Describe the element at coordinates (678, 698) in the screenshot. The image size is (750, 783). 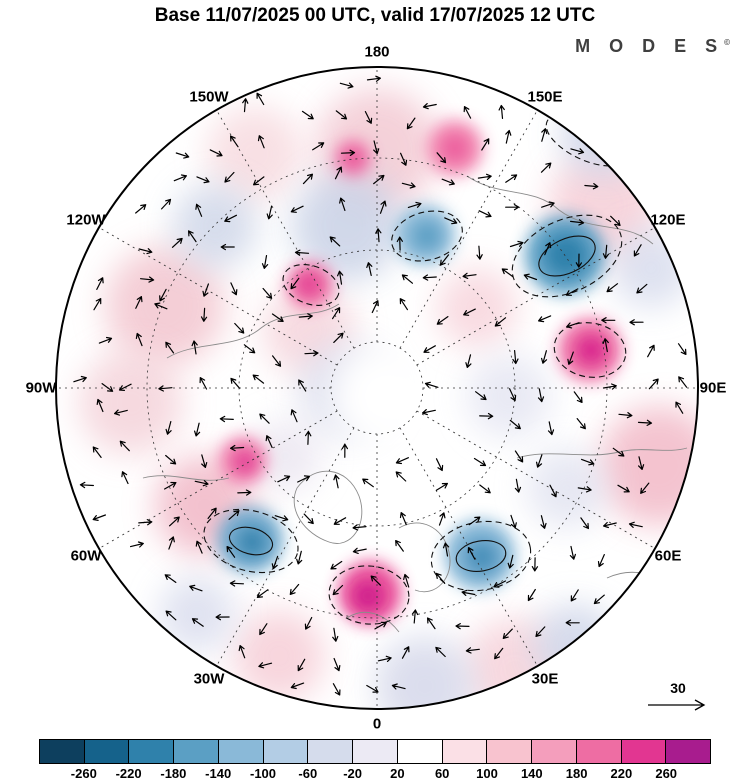
I see `wind-scale: 30` at that location.